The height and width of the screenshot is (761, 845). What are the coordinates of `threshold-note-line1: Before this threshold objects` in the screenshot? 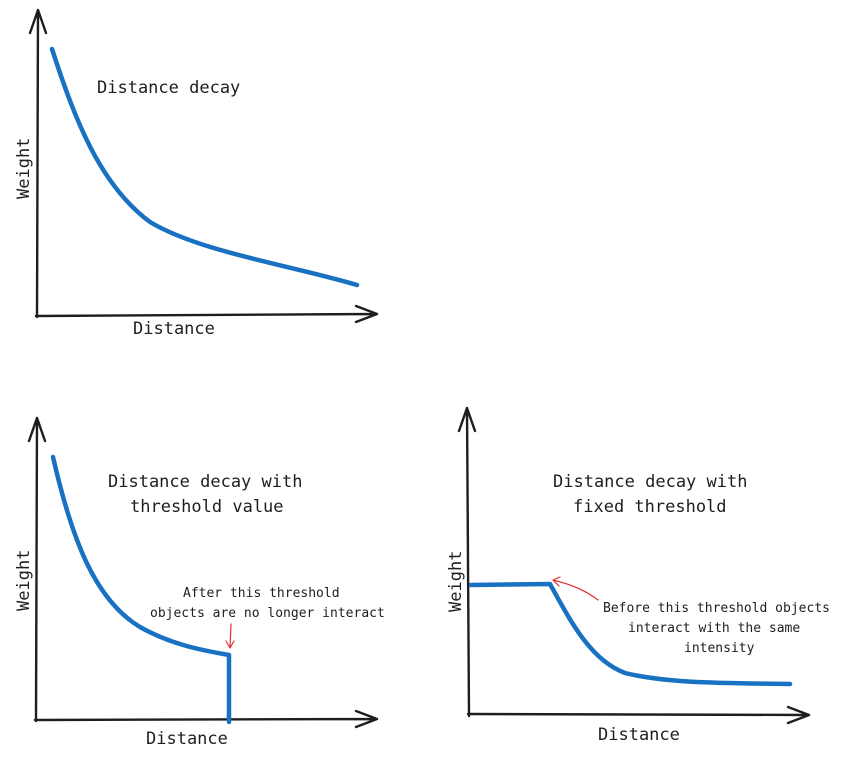 It's located at (716, 608).